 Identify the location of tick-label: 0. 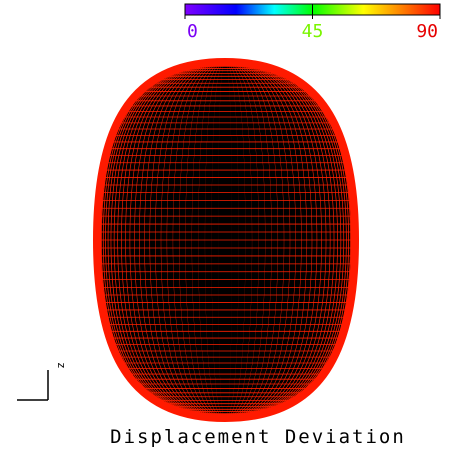
(192, 31).